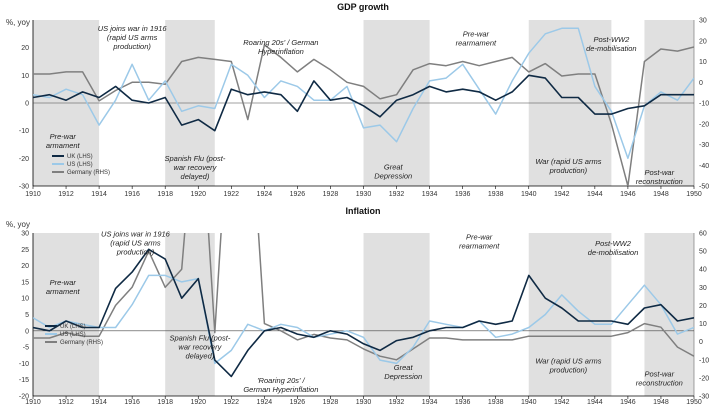 The image size is (726, 420). What do you see at coordinates (476, 43) in the screenshot?
I see `annotation-line: rearmament` at bounding box center [476, 43].